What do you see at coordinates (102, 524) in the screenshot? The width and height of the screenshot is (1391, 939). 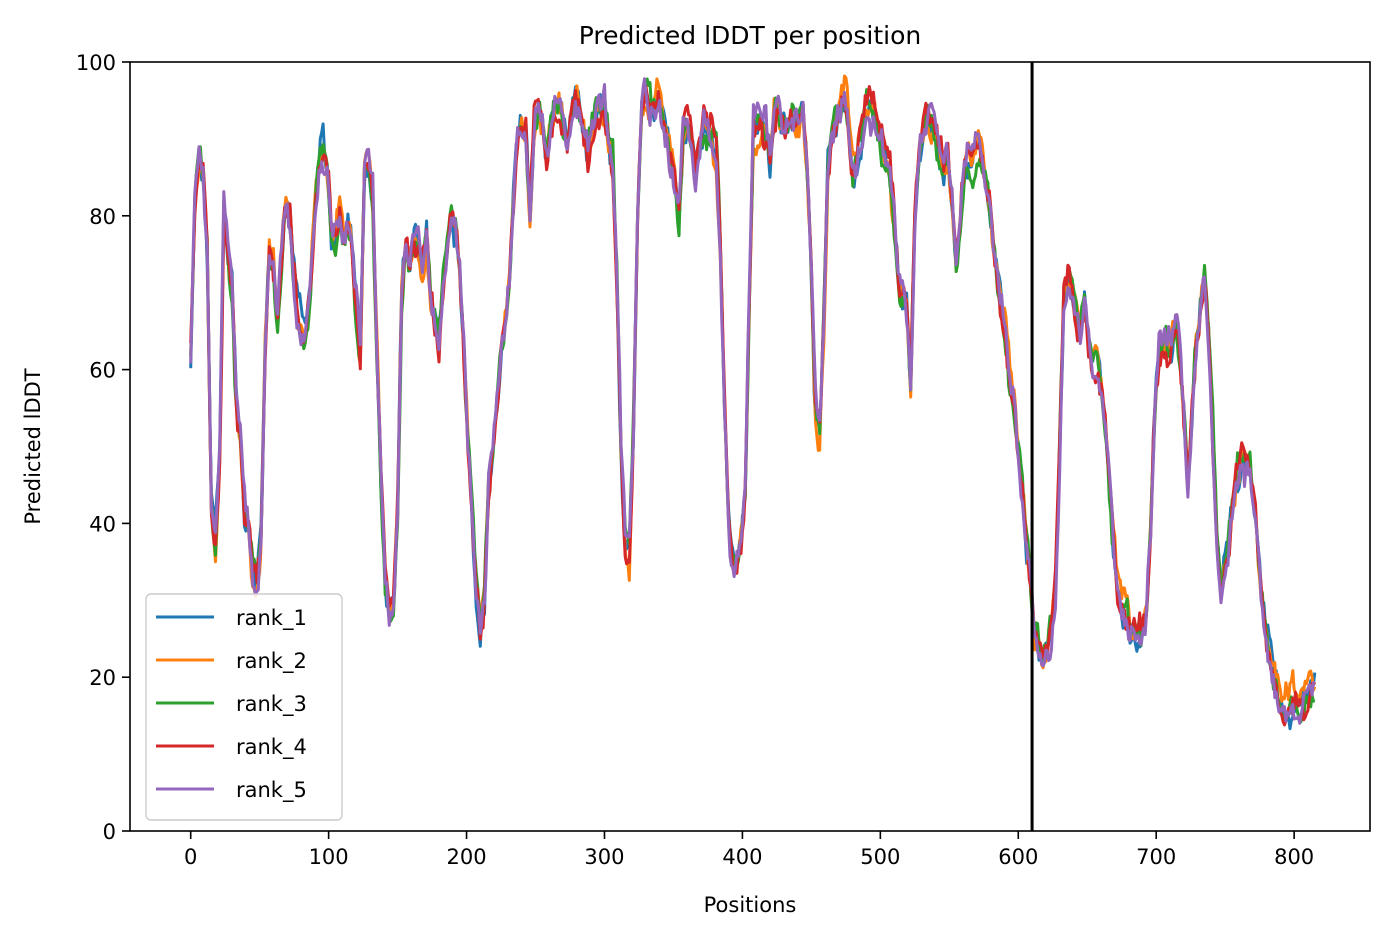 I see `y-tick-label: 40` at bounding box center [102, 524].